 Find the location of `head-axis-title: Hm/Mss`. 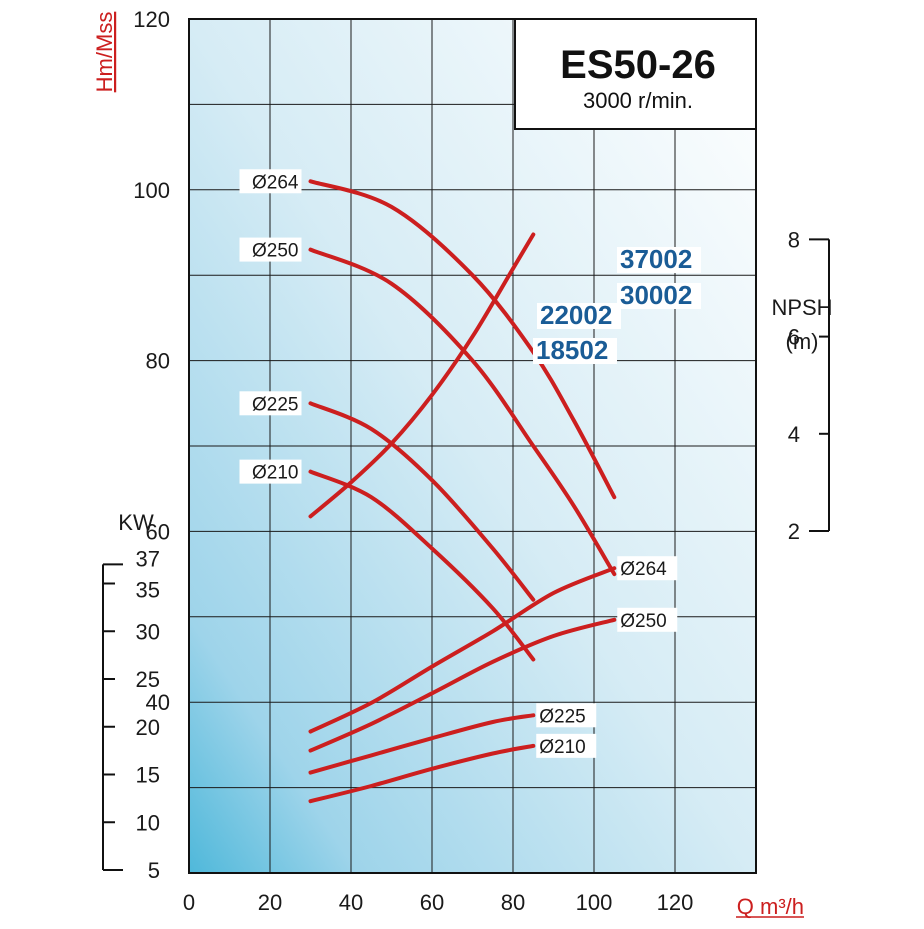

head-axis-title: Hm/Mss is located at coordinates (104, 52).